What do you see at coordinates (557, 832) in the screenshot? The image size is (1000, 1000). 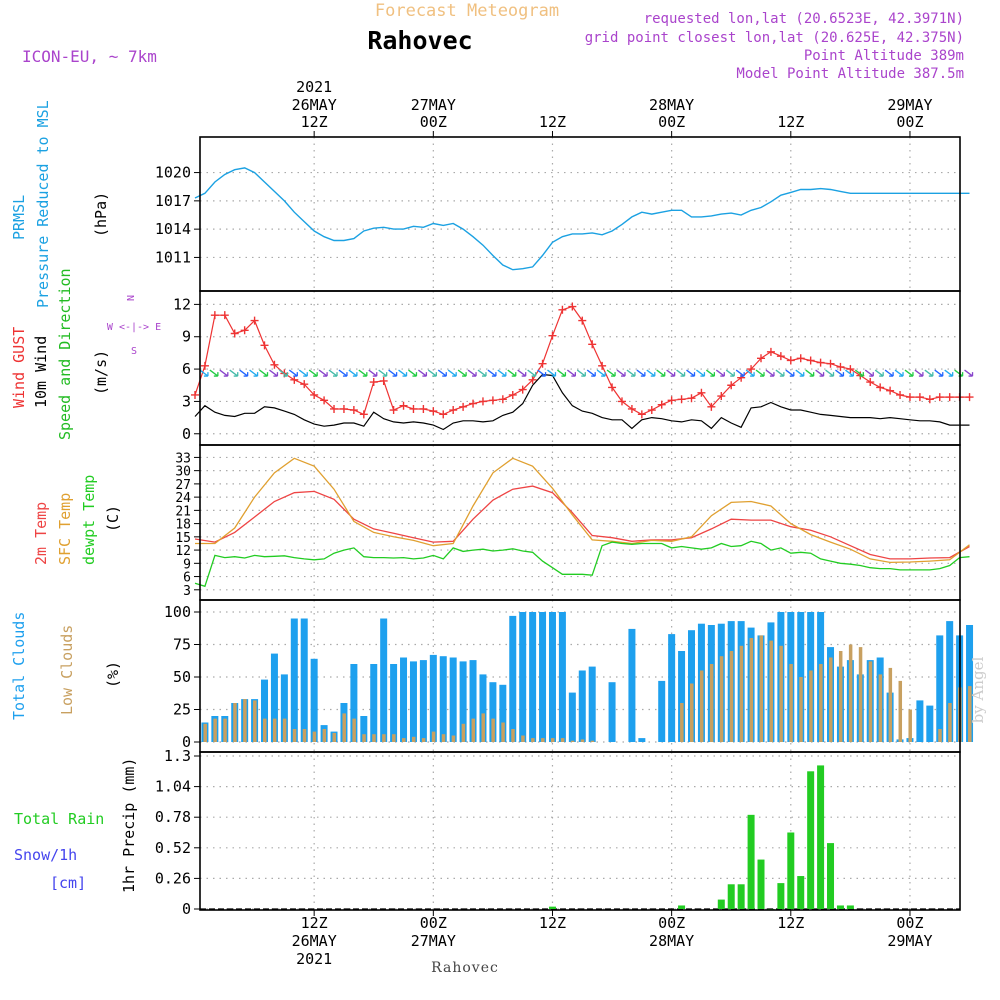 I see `panel-precipitation: 0 0.26 0.52 0.78 1.04 1.3` at bounding box center [557, 832].